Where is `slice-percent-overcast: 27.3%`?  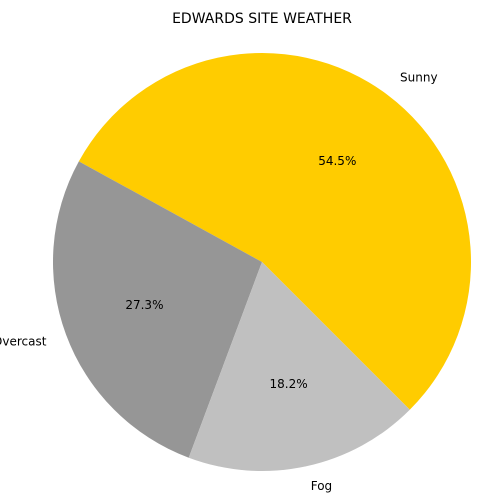 slice-percent-overcast: 27.3% is located at coordinates (144, 305).